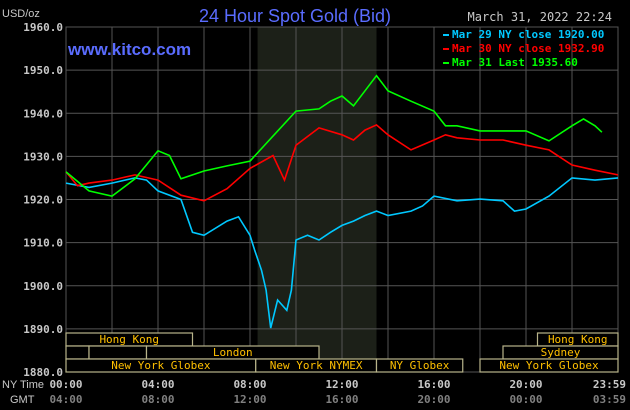 The width and height of the screenshot is (630, 410). I want to click on legend-entry: Mar 30 NY close 1932.90, so click(528, 48).